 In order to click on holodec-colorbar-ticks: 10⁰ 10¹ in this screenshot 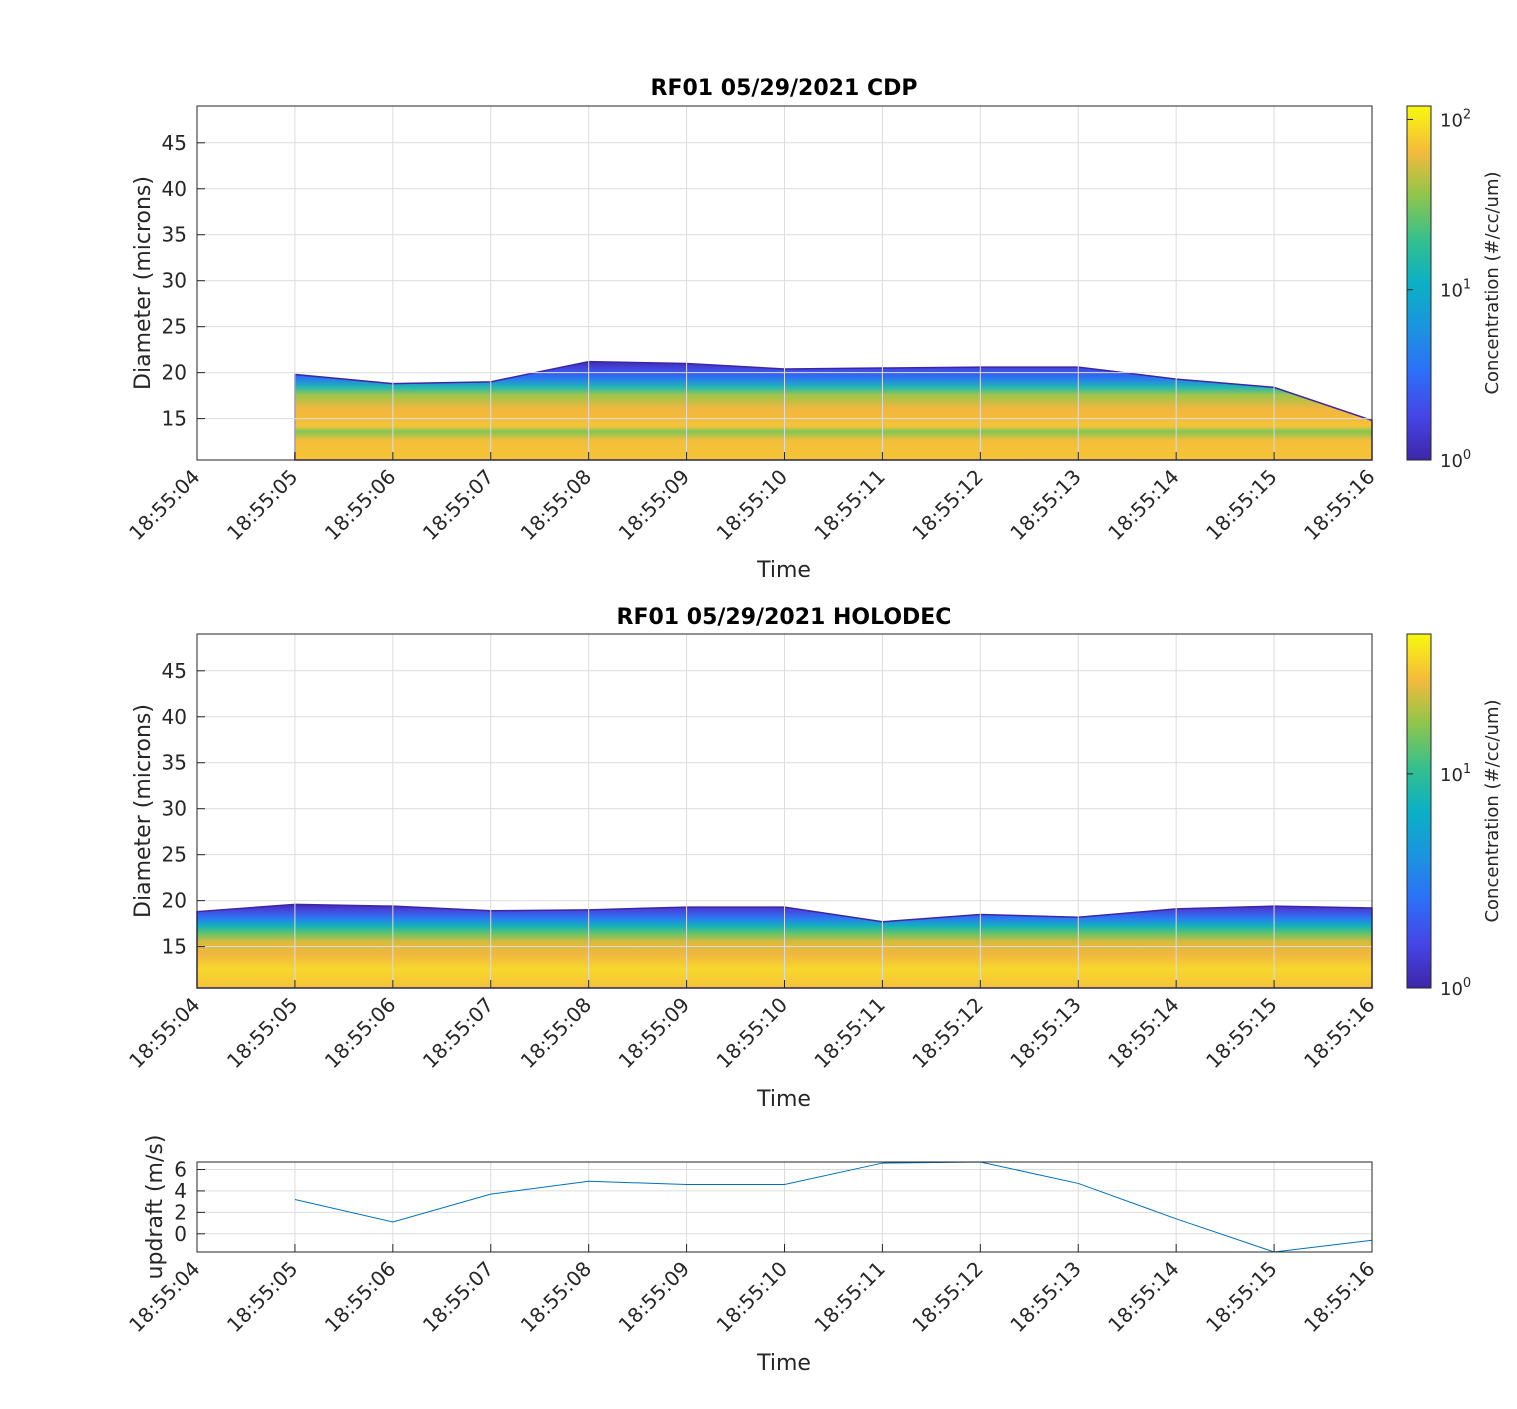, I will do `click(1439, 881)`.